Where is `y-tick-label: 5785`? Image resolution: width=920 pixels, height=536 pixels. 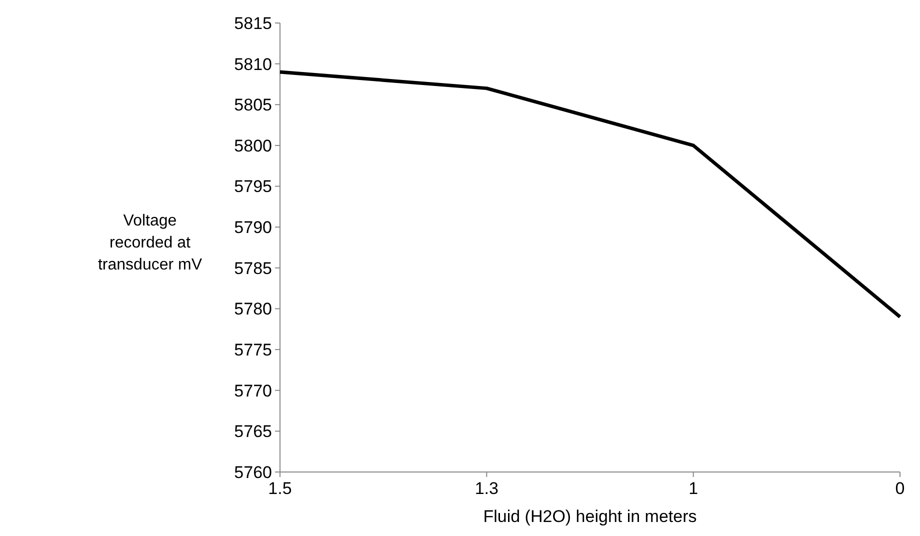
y-tick-label: 5785 is located at coordinates (253, 268).